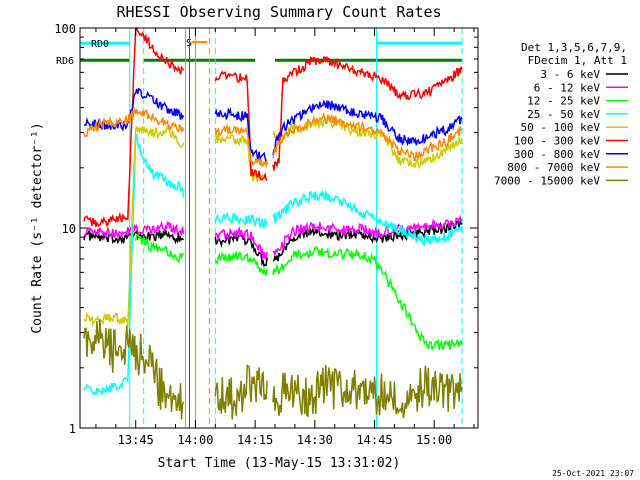 Image resolution: width=640 pixels, height=480 pixels. Describe the element at coordinates (278, 12) in the screenshot. I see `chart-title: RHESSI Observing Summary Count Rates` at that location.